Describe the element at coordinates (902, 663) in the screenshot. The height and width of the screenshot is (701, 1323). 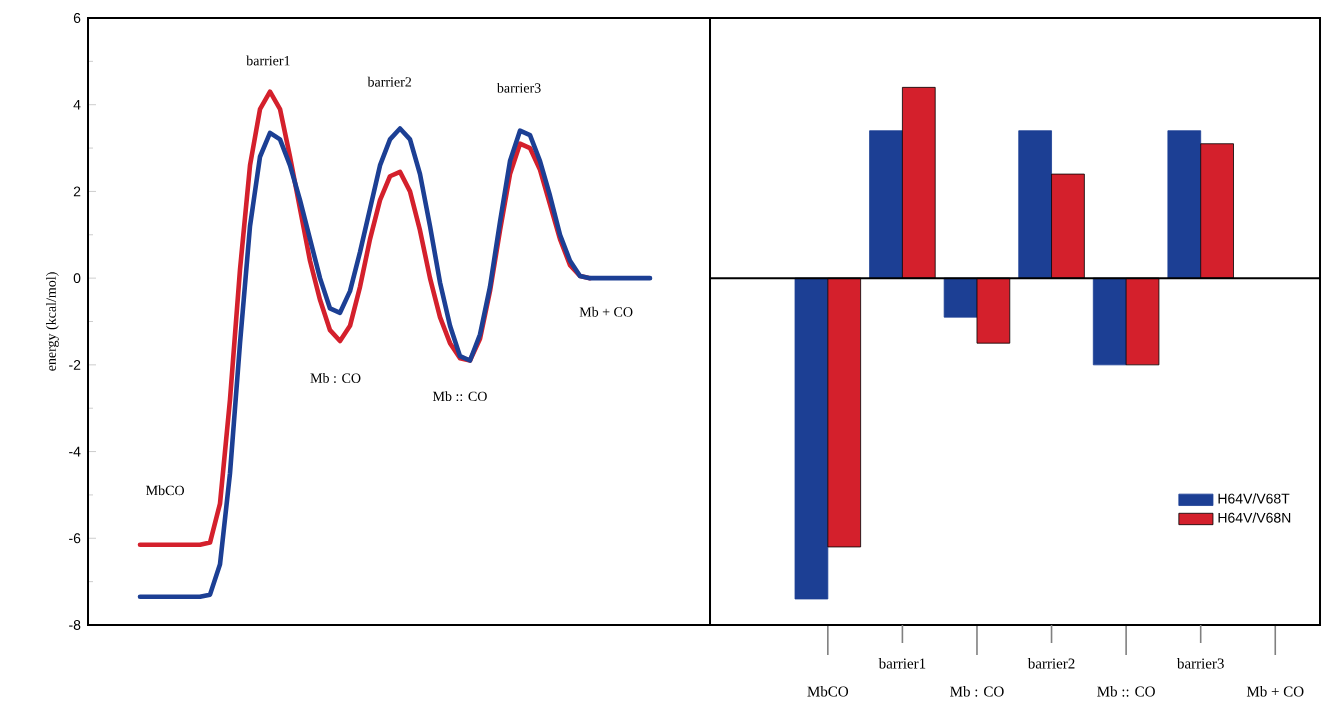
I see `x-tick-label: barrier1` at that location.